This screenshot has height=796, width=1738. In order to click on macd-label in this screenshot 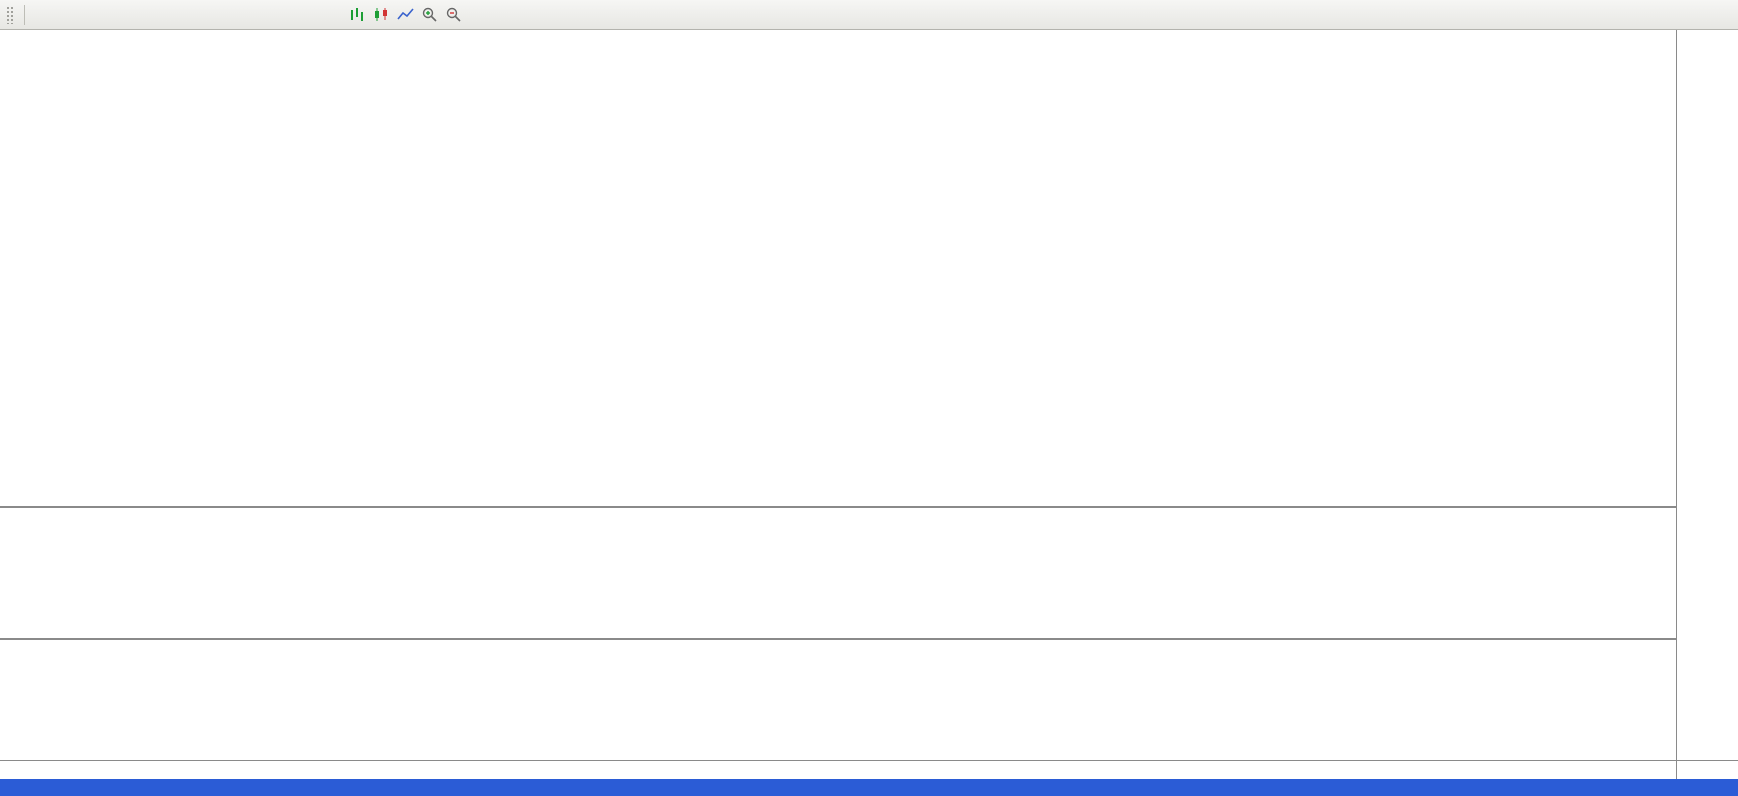, I will do `click(12, 518)`.